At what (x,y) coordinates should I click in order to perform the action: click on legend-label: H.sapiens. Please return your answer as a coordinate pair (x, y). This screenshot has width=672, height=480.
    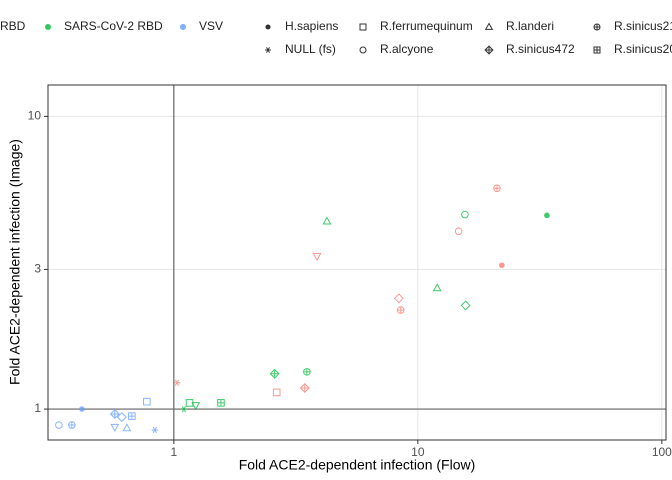
    Looking at the image, I should click on (311, 26).